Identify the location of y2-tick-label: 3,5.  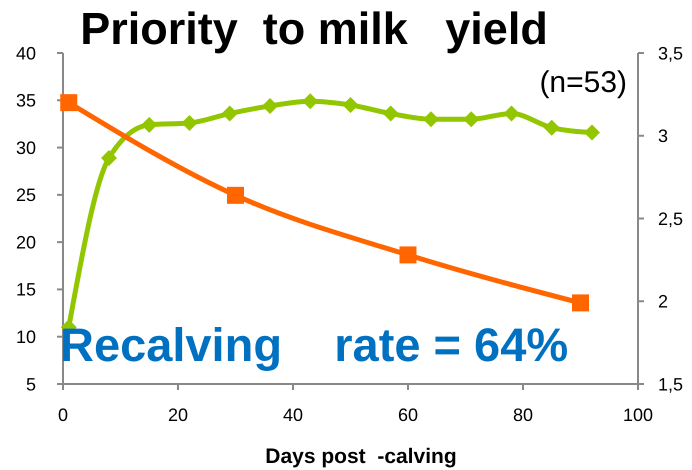
(671, 53).